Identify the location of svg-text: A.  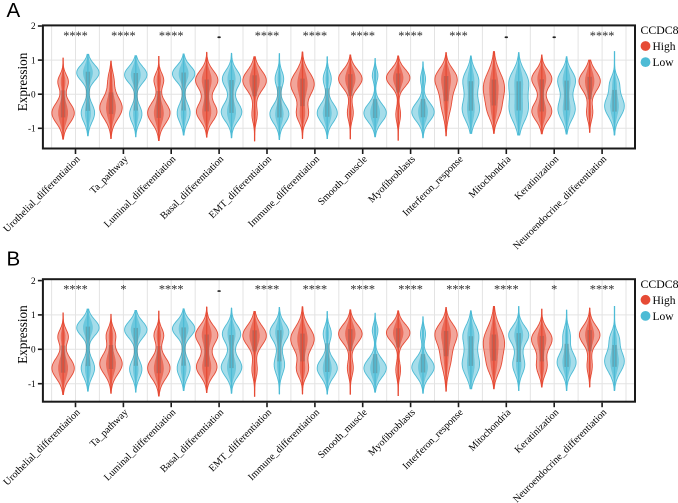
(14, 11).